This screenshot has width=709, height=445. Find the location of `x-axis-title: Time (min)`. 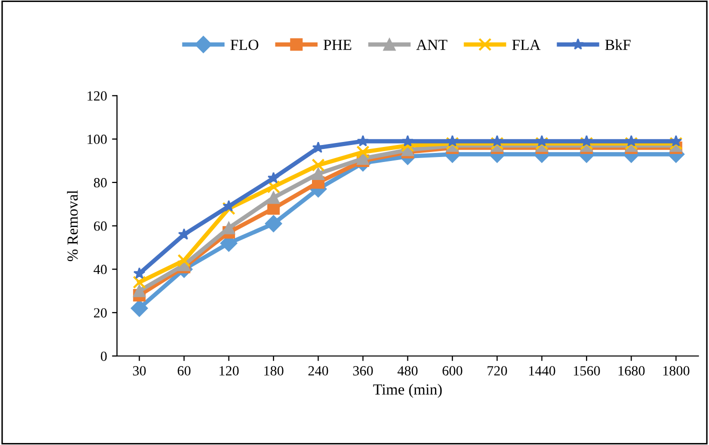

x-axis-title: Time (min) is located at coordinates (407, 391).